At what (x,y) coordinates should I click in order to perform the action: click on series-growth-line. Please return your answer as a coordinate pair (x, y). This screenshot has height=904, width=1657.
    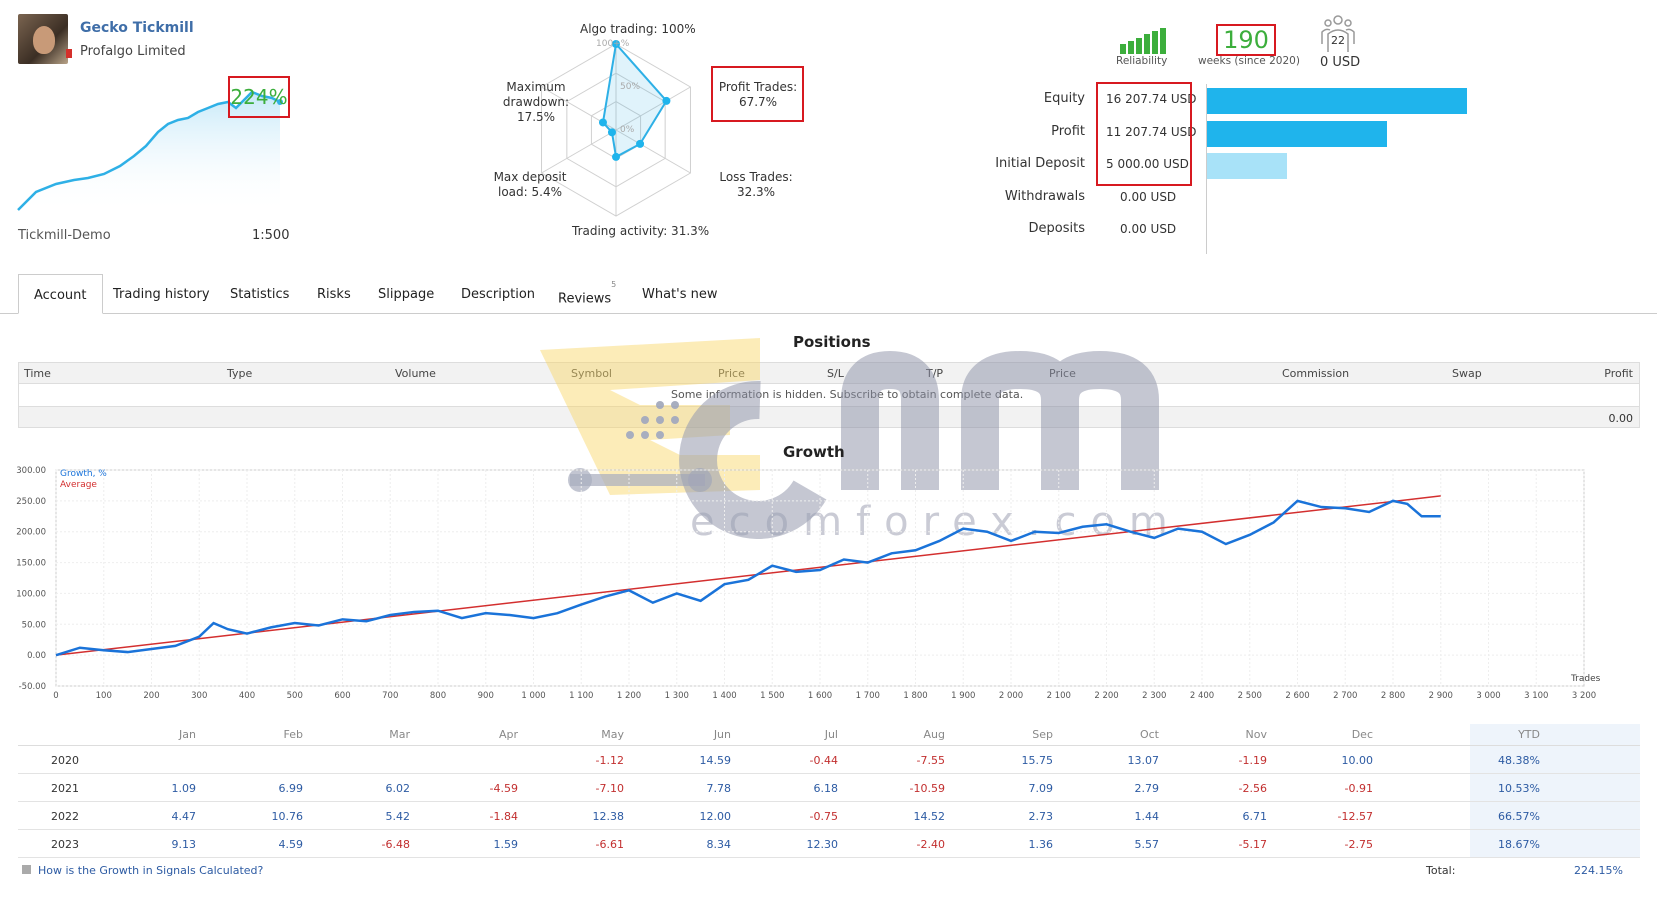
    Looking at the image, I should click on (748, 578).